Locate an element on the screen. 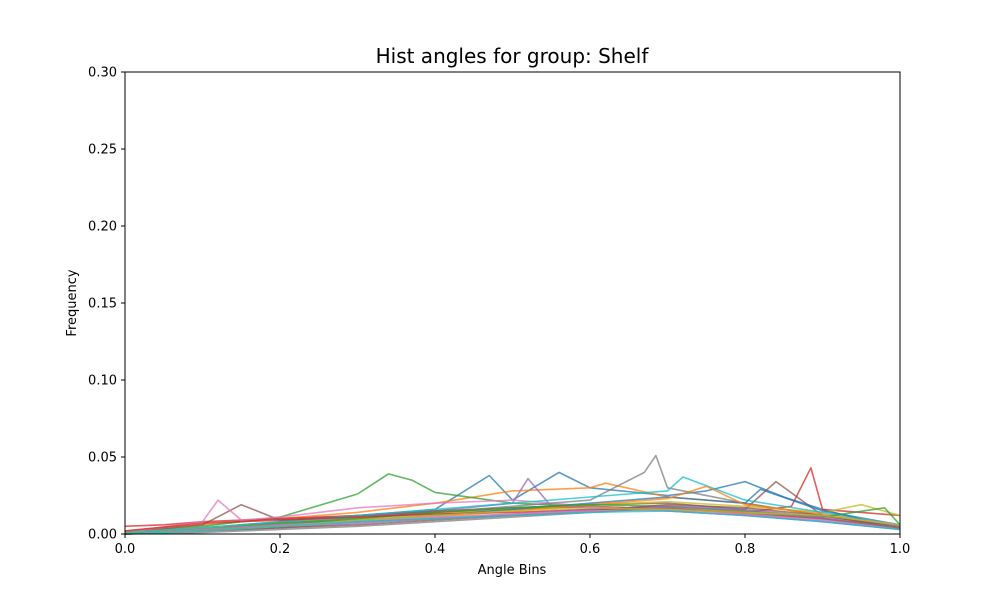 The width and height of the screenshot is (1000, 600). x-tick-label: 0.8 is located at coordinates (745, 549).